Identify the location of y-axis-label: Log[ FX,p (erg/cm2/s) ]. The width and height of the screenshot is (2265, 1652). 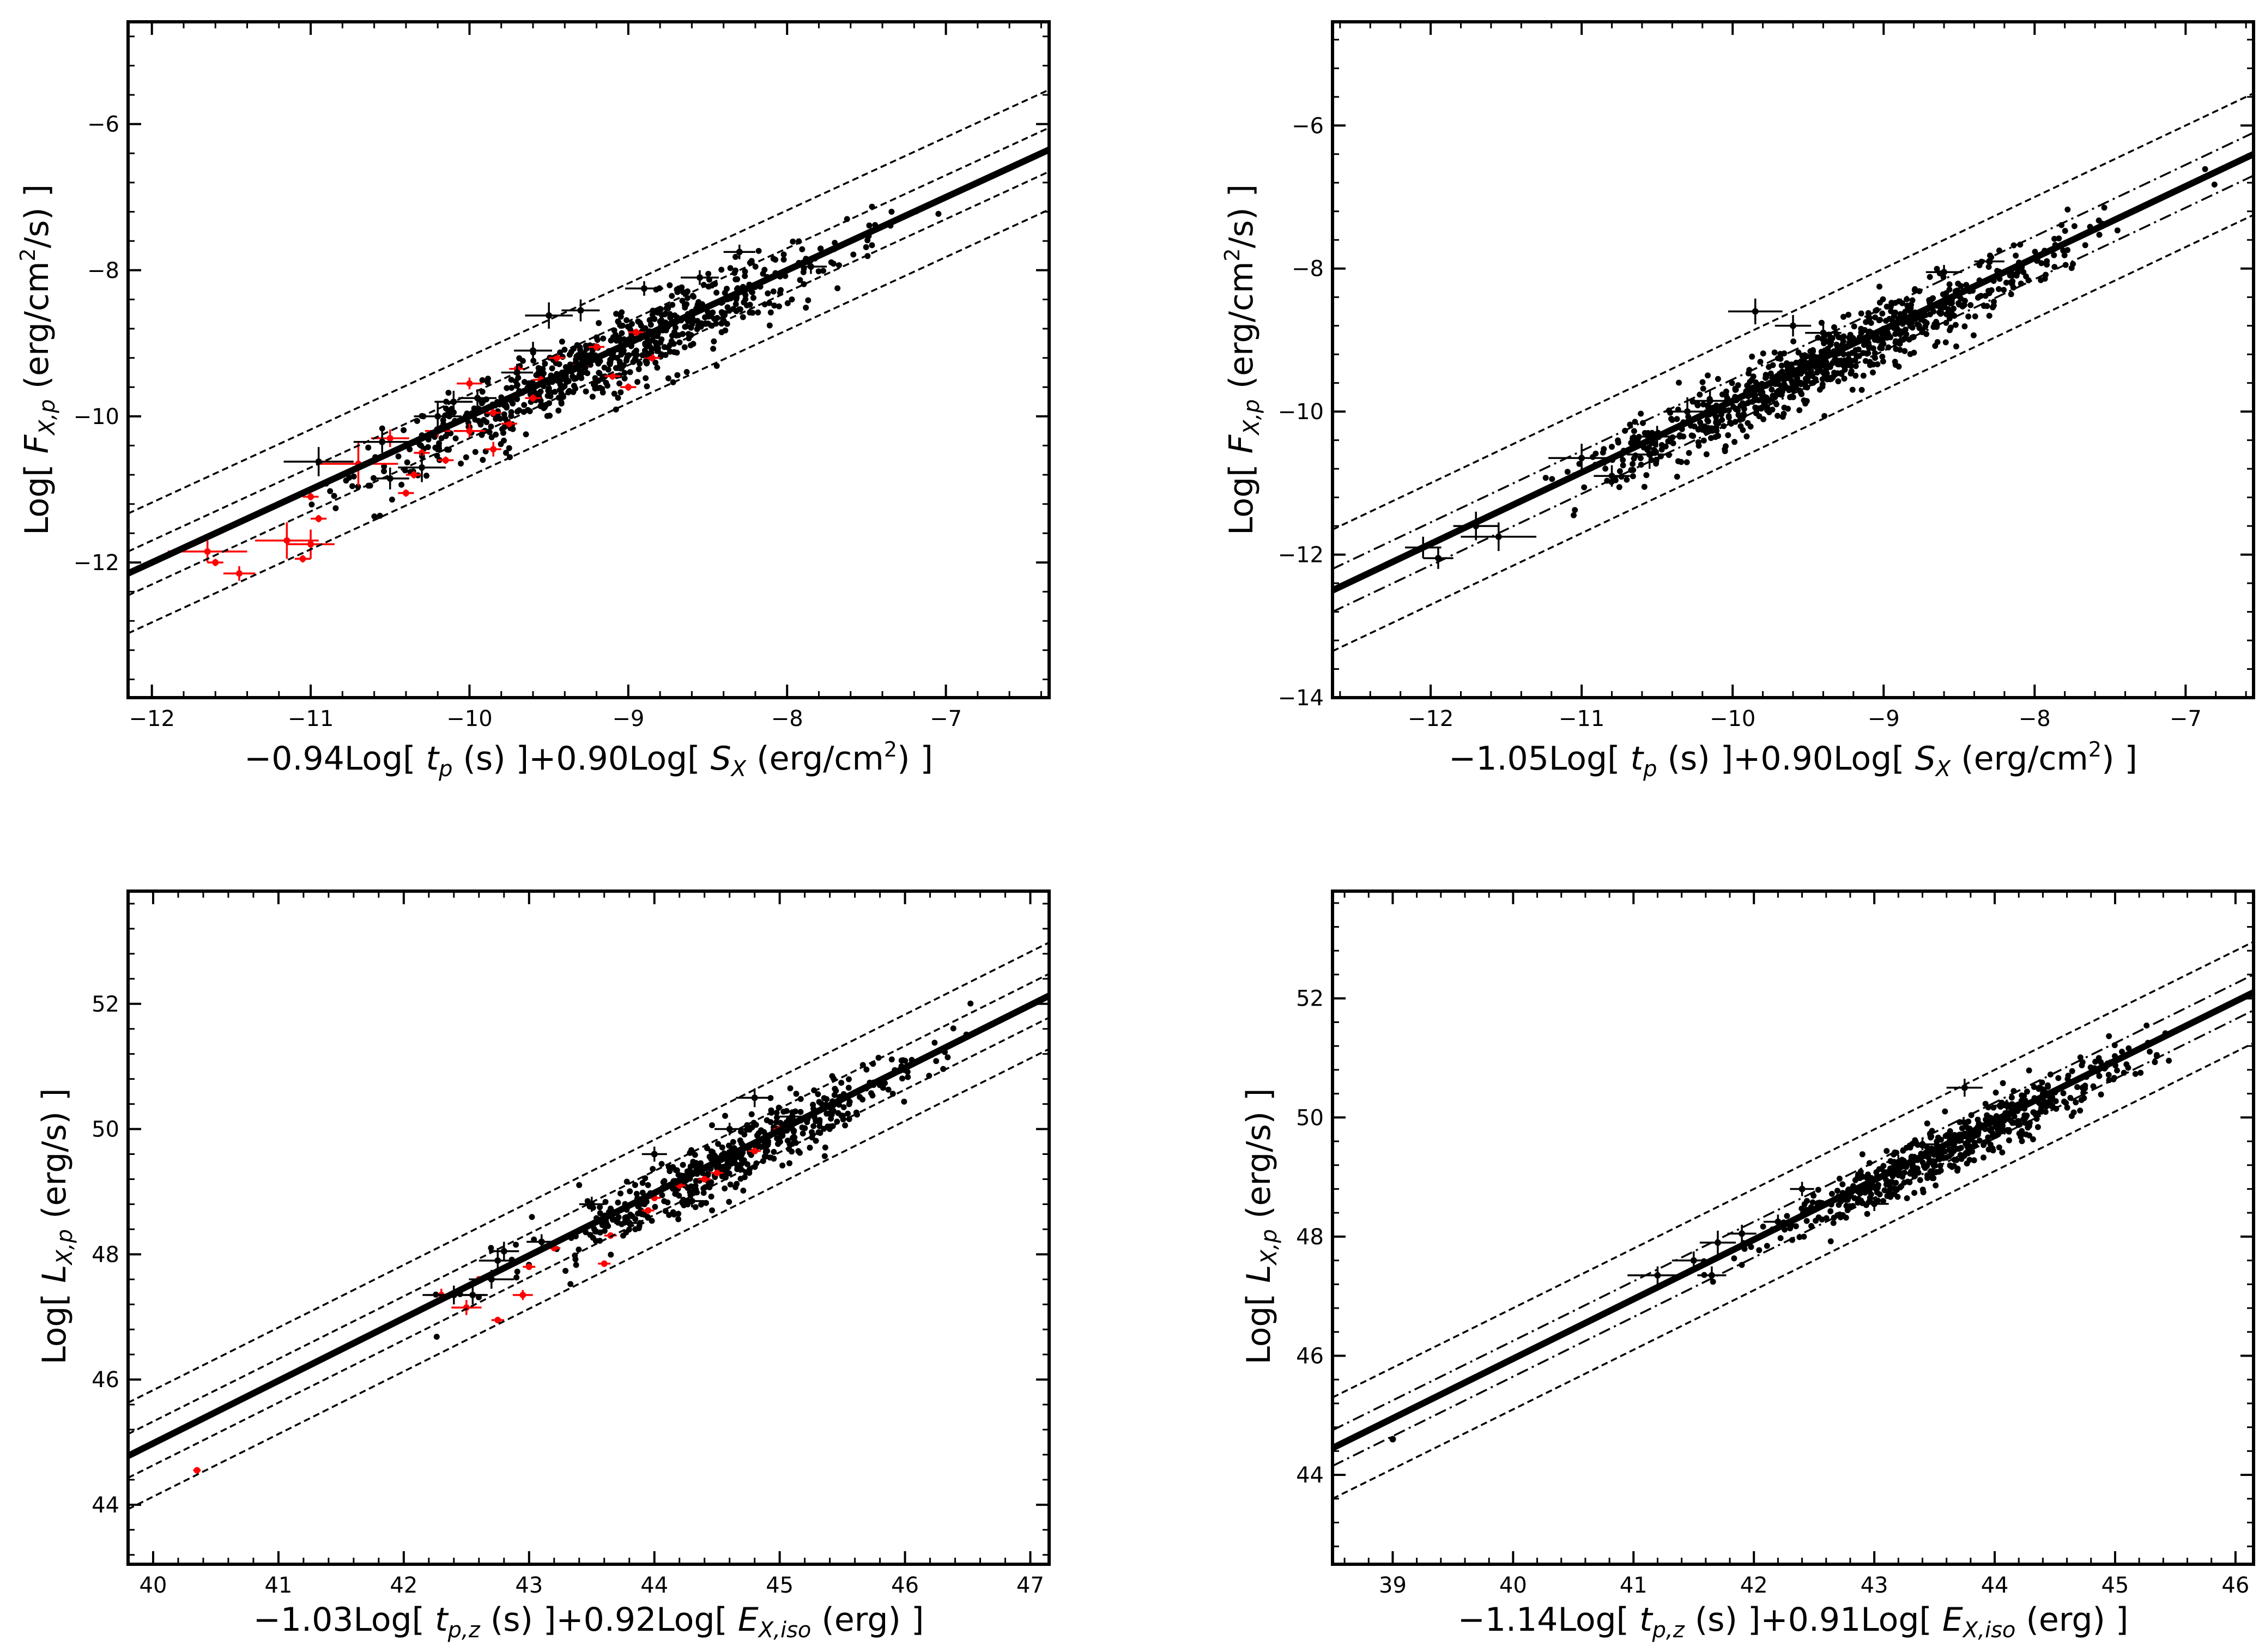
(38, 359).